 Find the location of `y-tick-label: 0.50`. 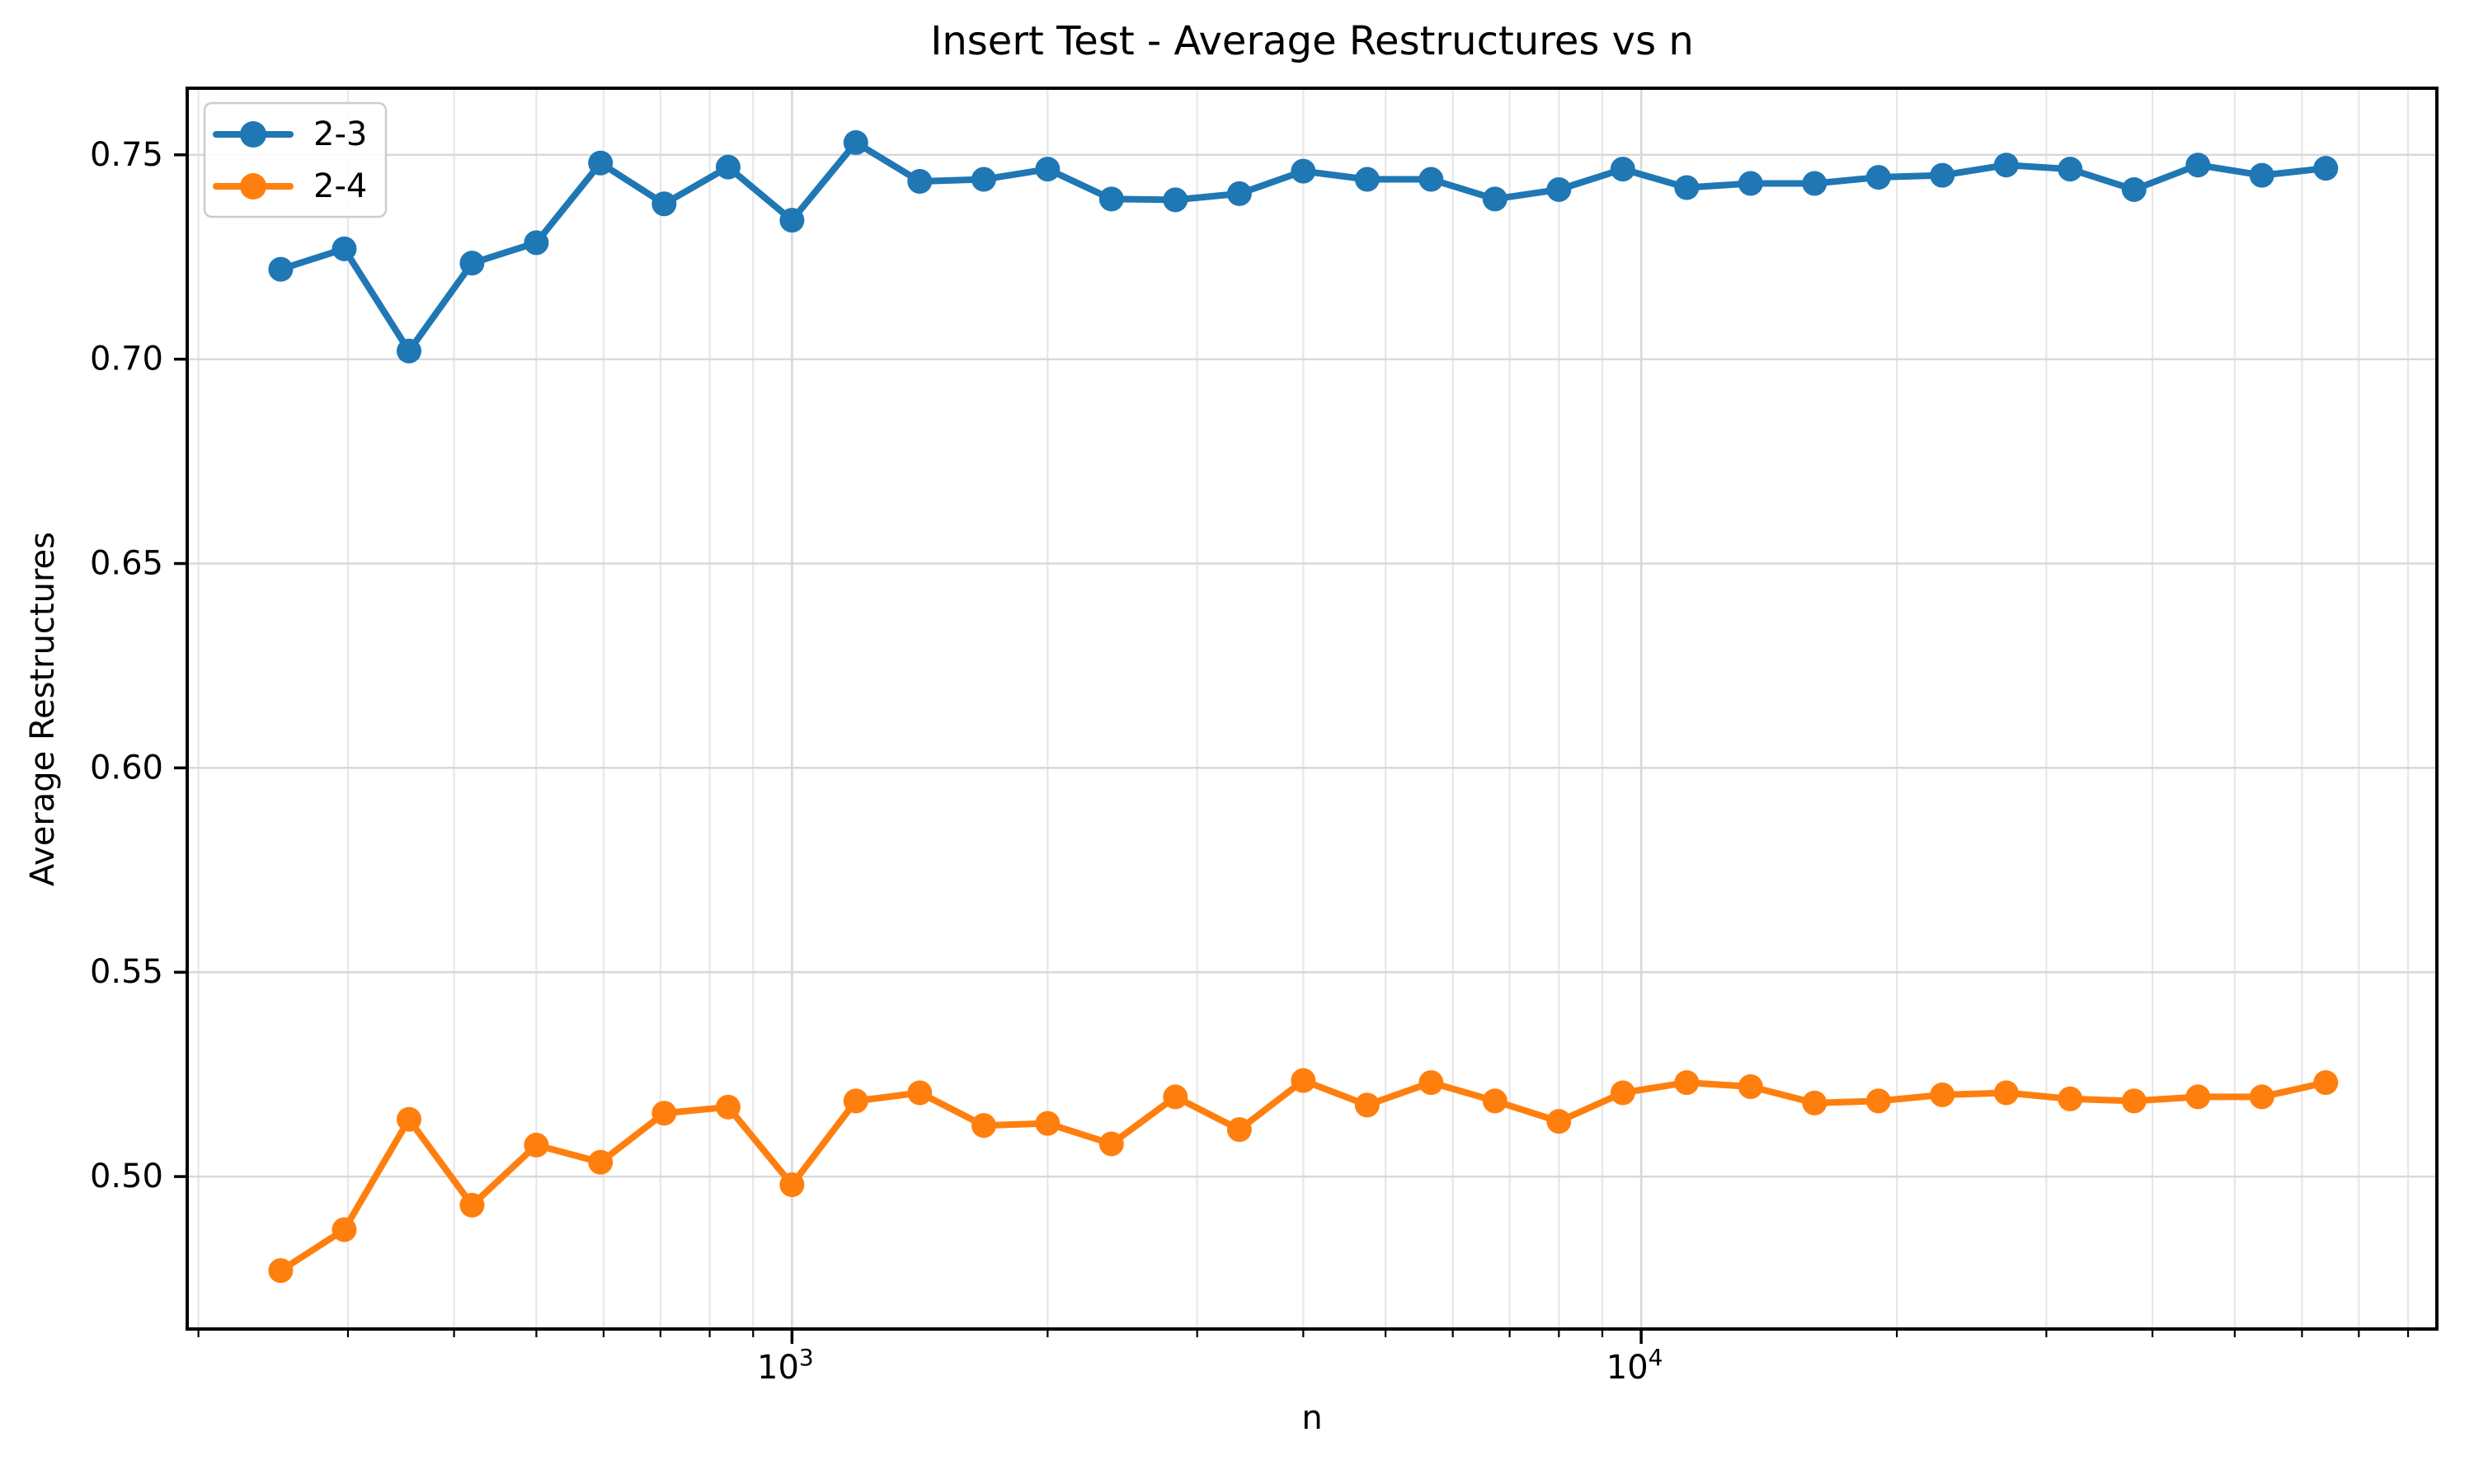

y-tick-label: 0.50 is located at coordinates (126, 1176).